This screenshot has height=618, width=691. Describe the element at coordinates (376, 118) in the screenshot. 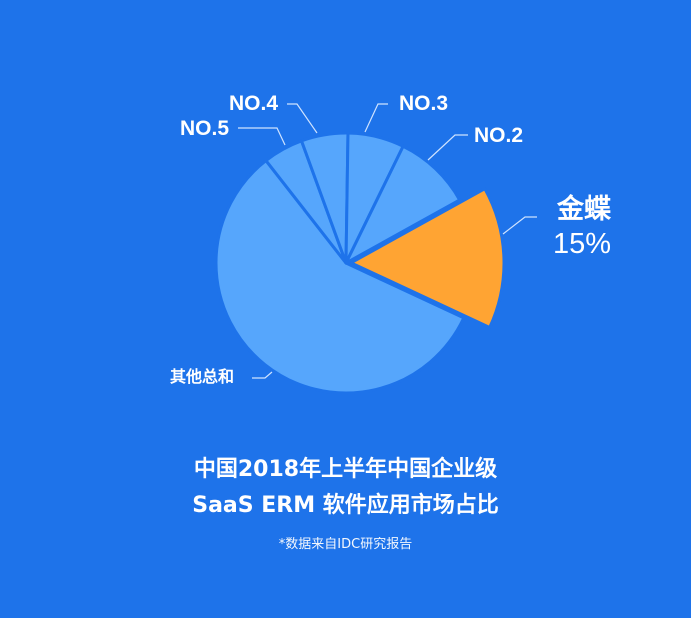

I see `leader-line-no3` at that location.